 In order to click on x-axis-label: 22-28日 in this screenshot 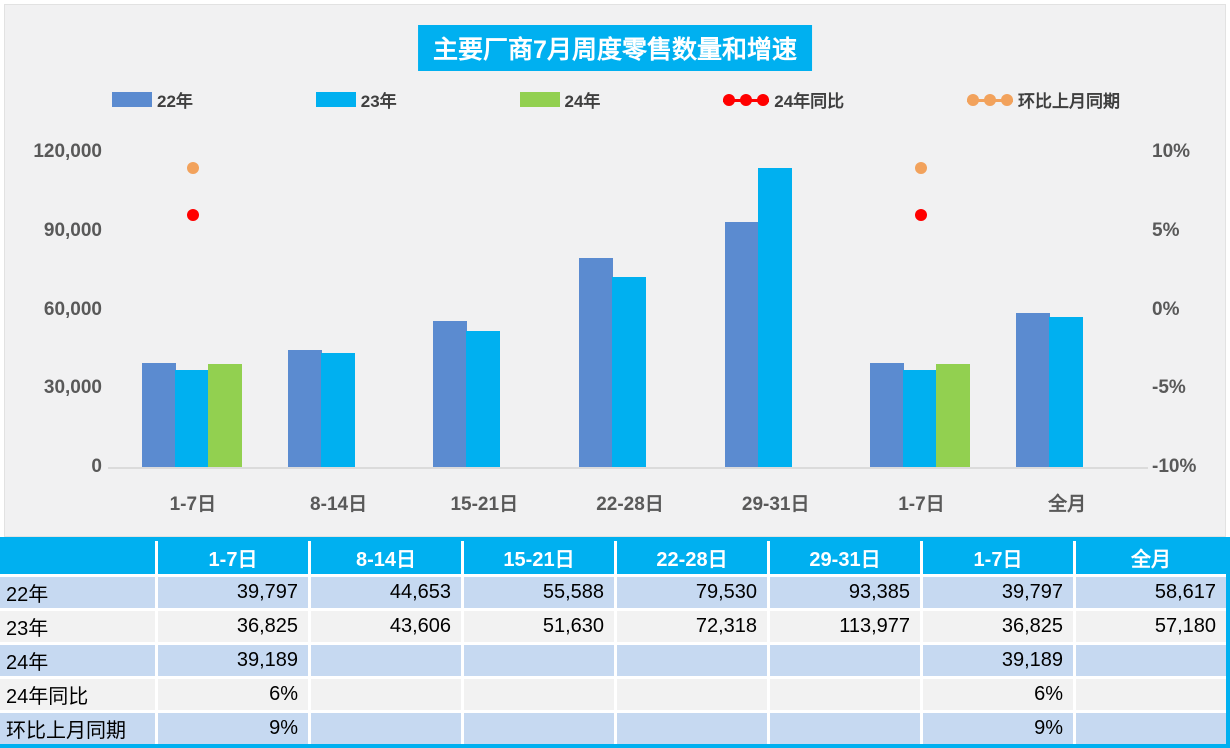, I will do `click(630, 504)`.